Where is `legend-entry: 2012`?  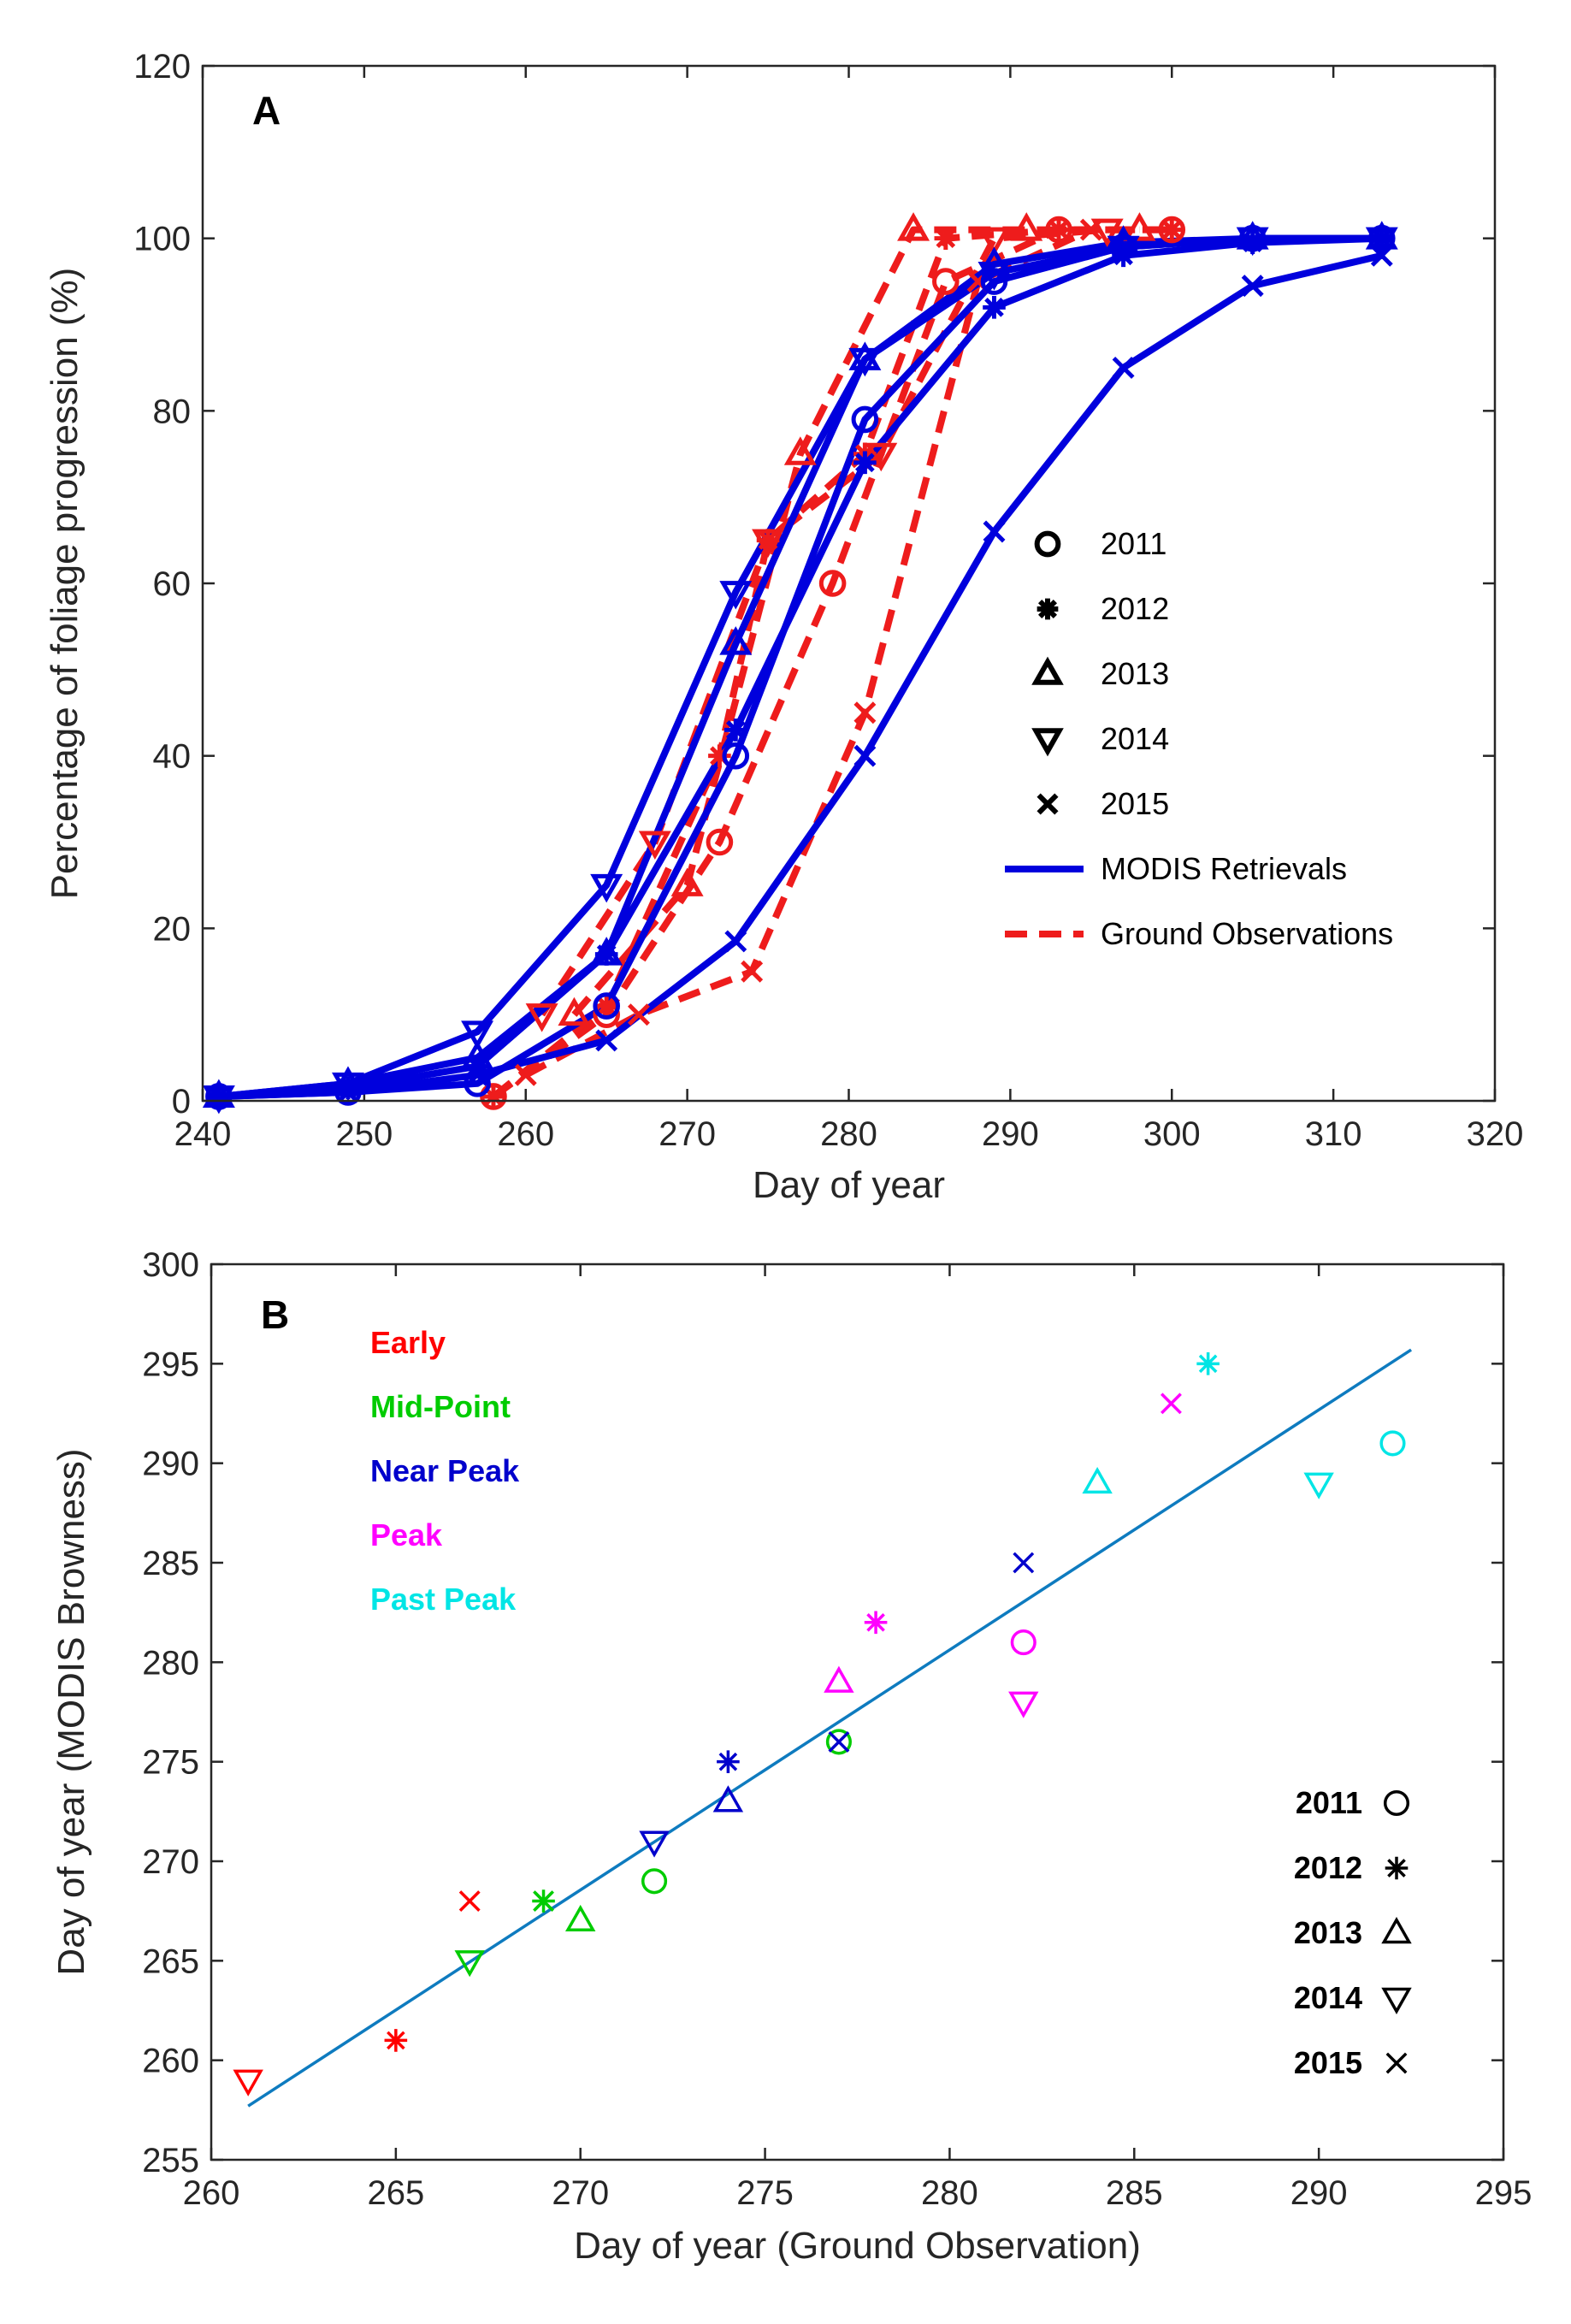
legend-entry: 2012 is located at coordinates (1103, 609).